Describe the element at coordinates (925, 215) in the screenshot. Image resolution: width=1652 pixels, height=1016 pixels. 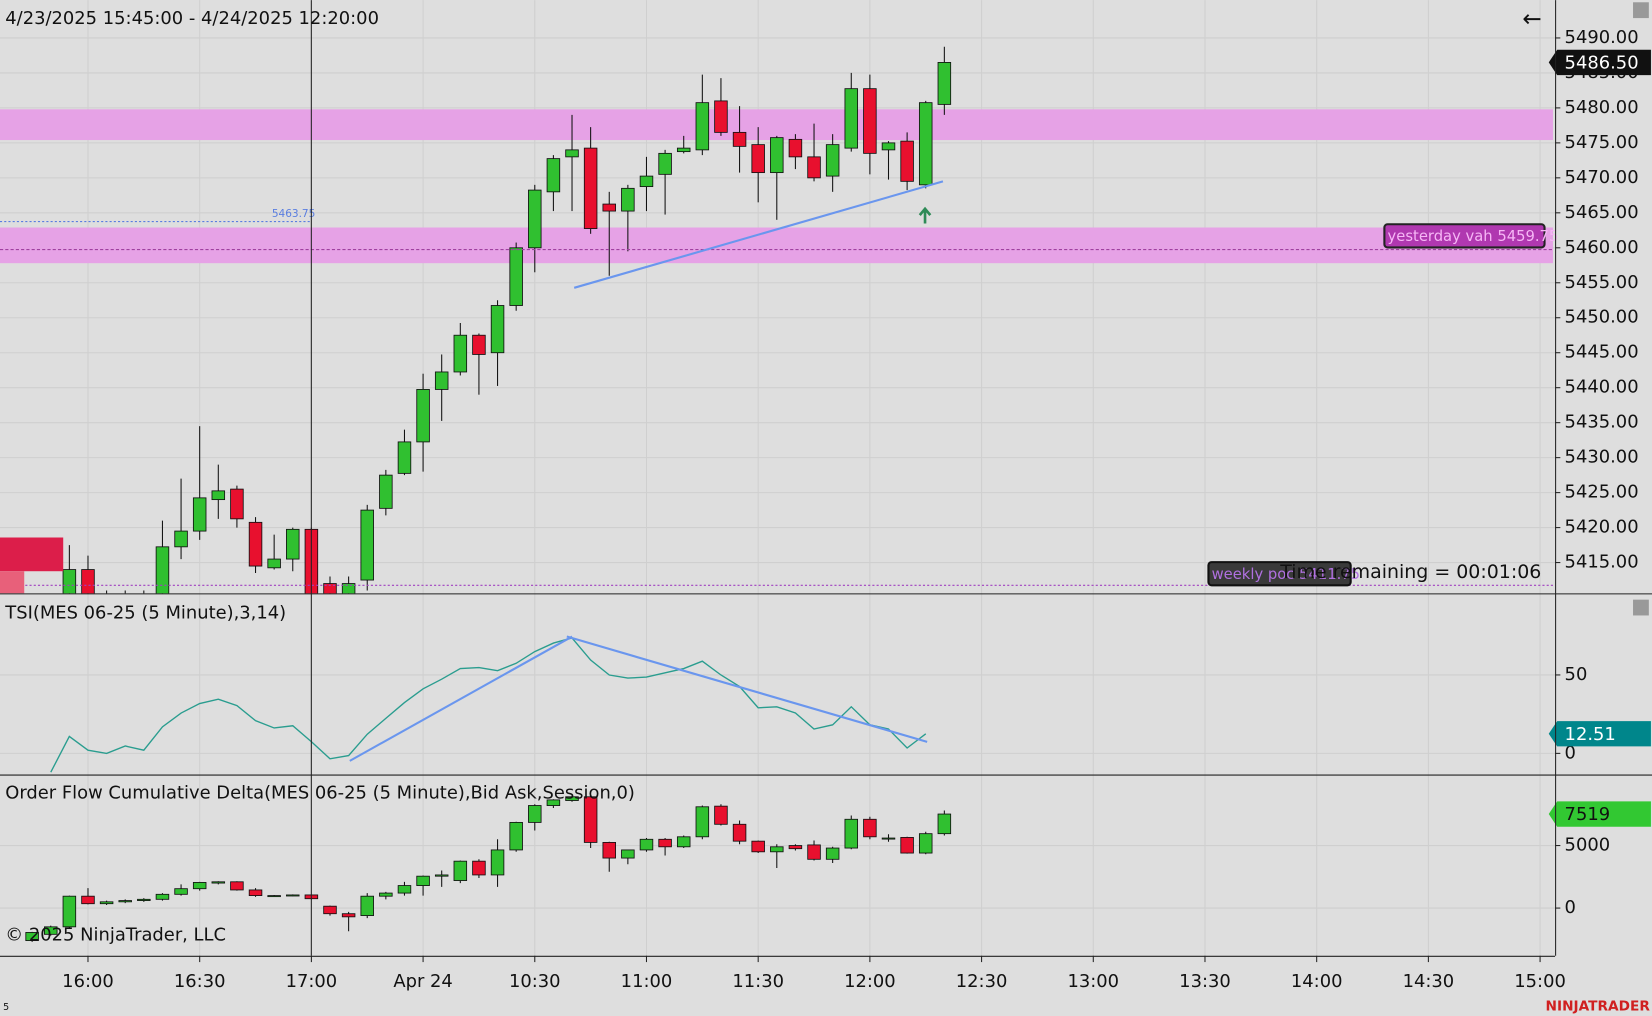
I see `signal-arrow` at that location.